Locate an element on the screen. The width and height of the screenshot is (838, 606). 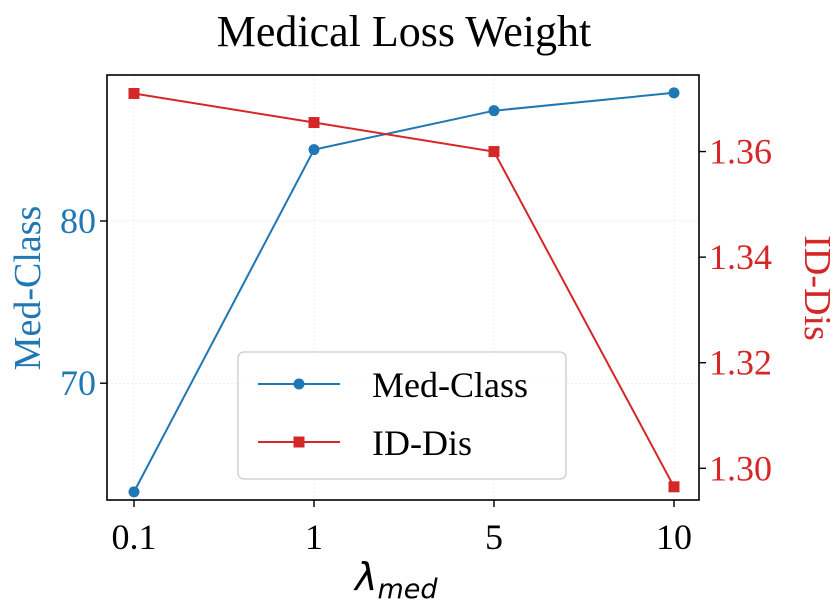
x-axis-label: λmed is located at coordinates (395, 580).